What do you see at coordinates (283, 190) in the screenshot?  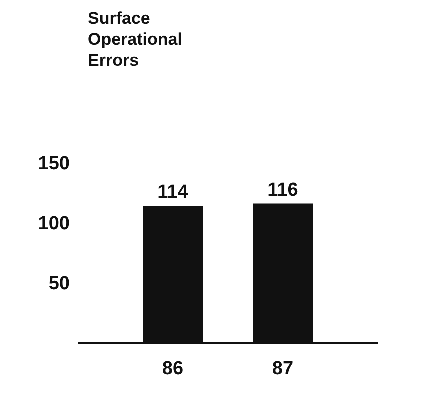 I see `data-label: 116` at bounding box center [283, 190].